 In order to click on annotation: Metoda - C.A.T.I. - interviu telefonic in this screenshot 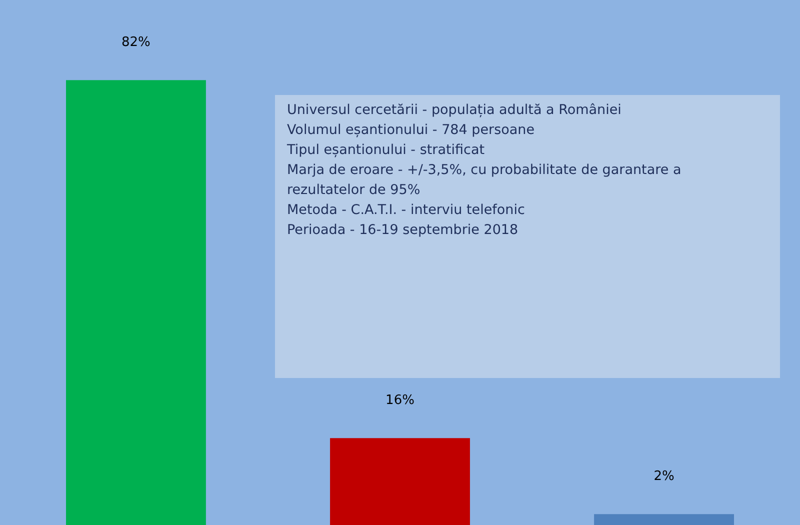, I will do `click(406, 210)`.